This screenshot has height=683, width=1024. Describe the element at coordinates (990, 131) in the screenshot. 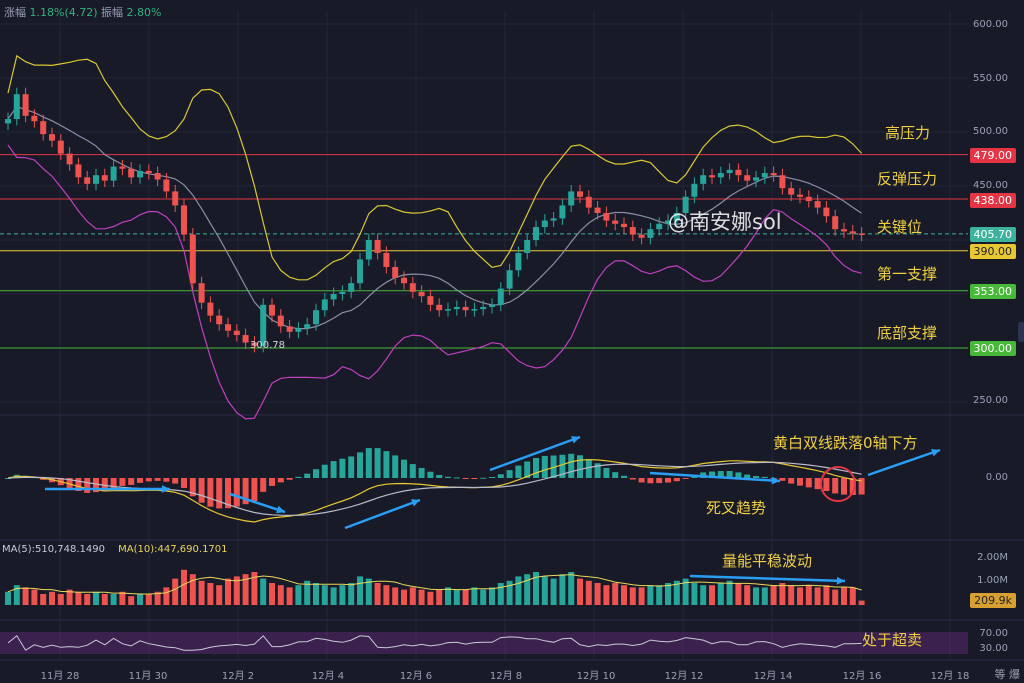

I see `price-tick-500: 500.00` at that location.